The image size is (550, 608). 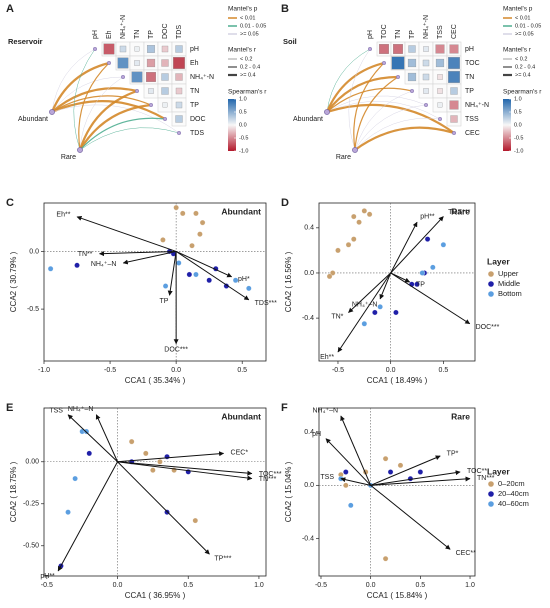 I want to click on colorbar-tick-label: 1.0, so click(x=518, y=99).